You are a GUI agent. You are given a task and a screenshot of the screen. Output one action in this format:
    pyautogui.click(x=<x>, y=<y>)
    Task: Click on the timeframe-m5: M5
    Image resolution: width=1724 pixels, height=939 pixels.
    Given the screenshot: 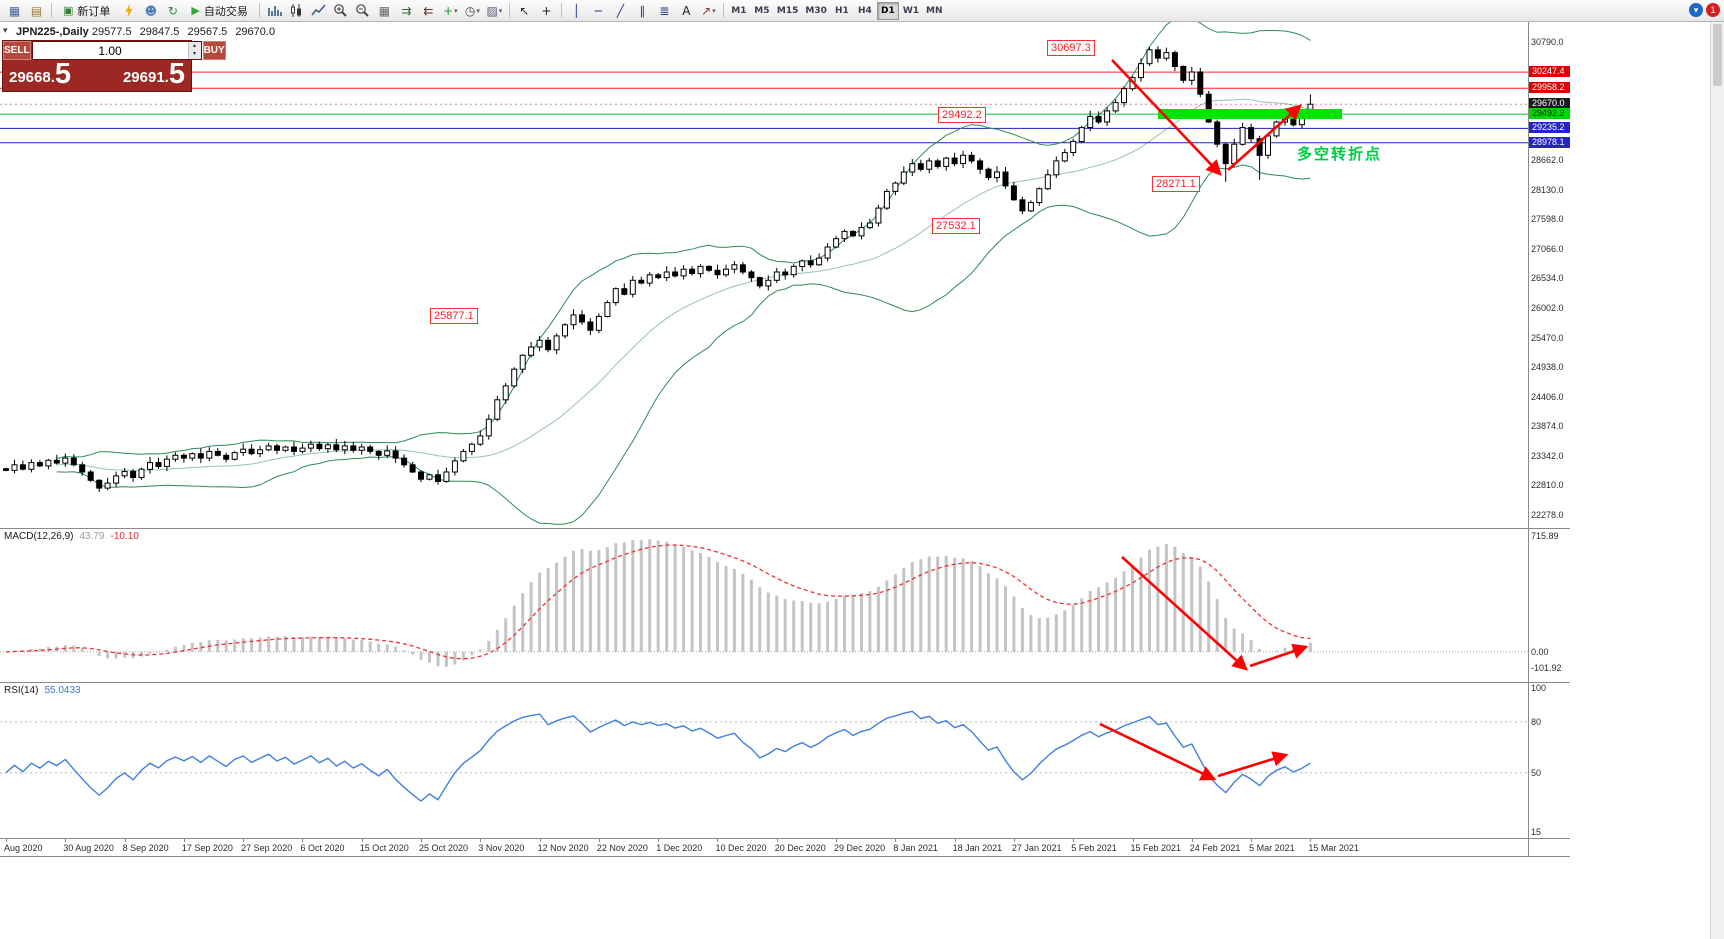 What is the action you would take?
    pyautogui.click(x=762, y=11)
    